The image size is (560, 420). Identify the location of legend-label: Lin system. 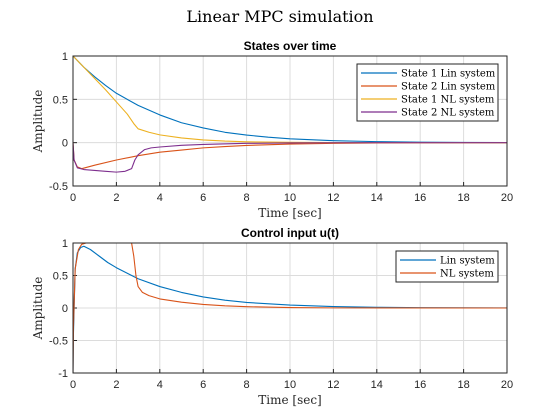
(467, 261).